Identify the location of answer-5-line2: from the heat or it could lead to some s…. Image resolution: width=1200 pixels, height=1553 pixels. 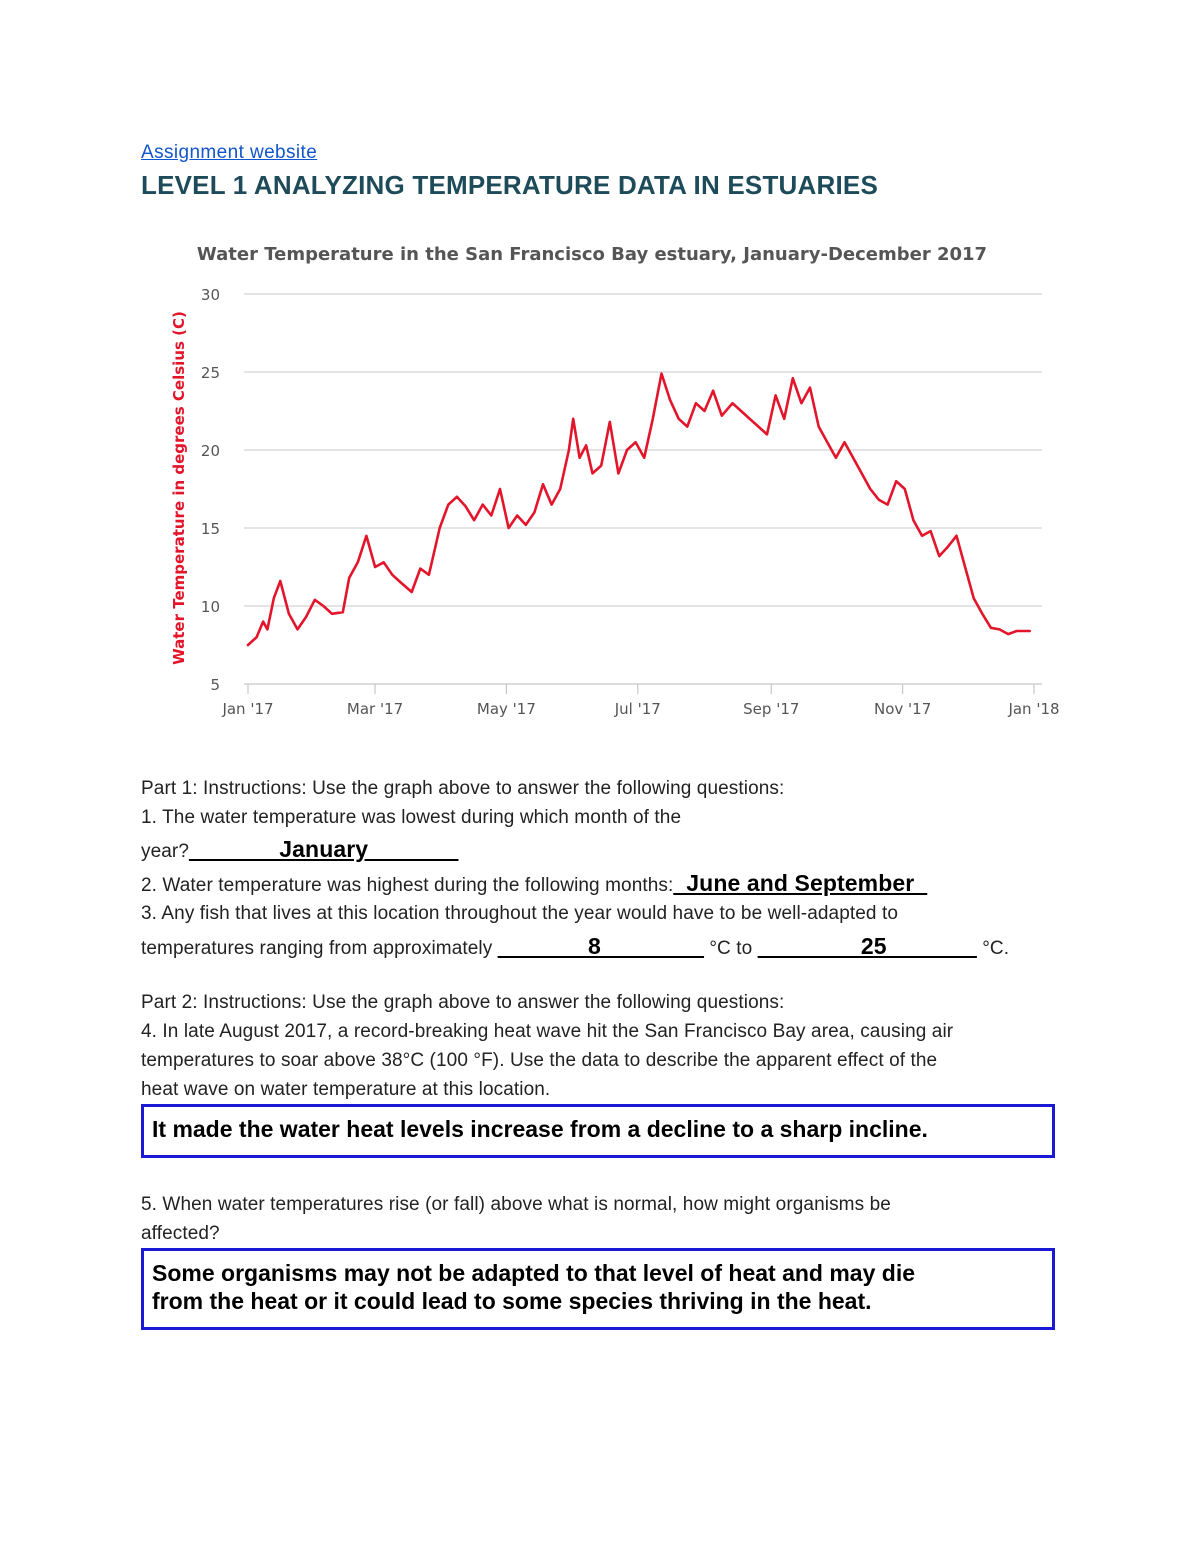
(512, 1301).